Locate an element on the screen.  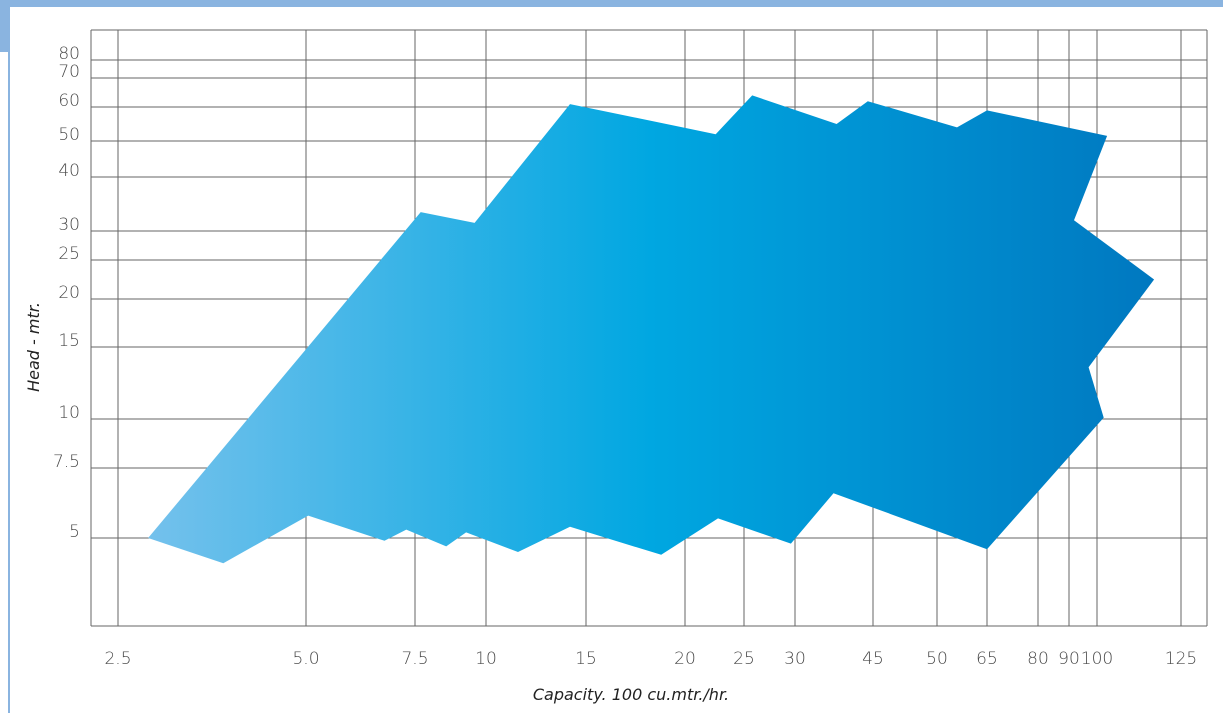
y-tick-label: 5 is located at coordinates (74, 532).